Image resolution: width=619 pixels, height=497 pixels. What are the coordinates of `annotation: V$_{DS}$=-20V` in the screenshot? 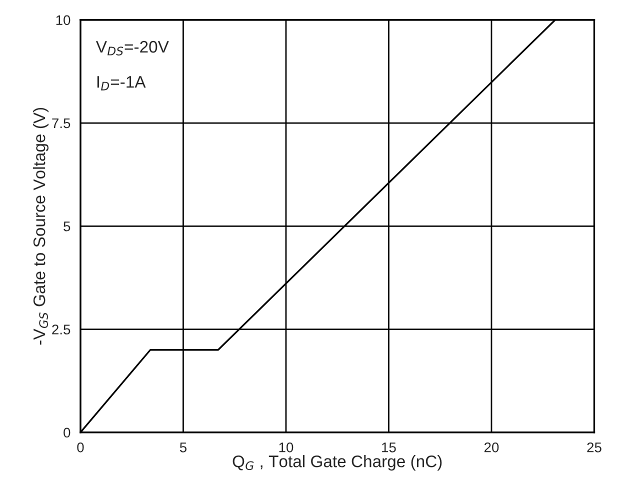 It's located at (132, 48).